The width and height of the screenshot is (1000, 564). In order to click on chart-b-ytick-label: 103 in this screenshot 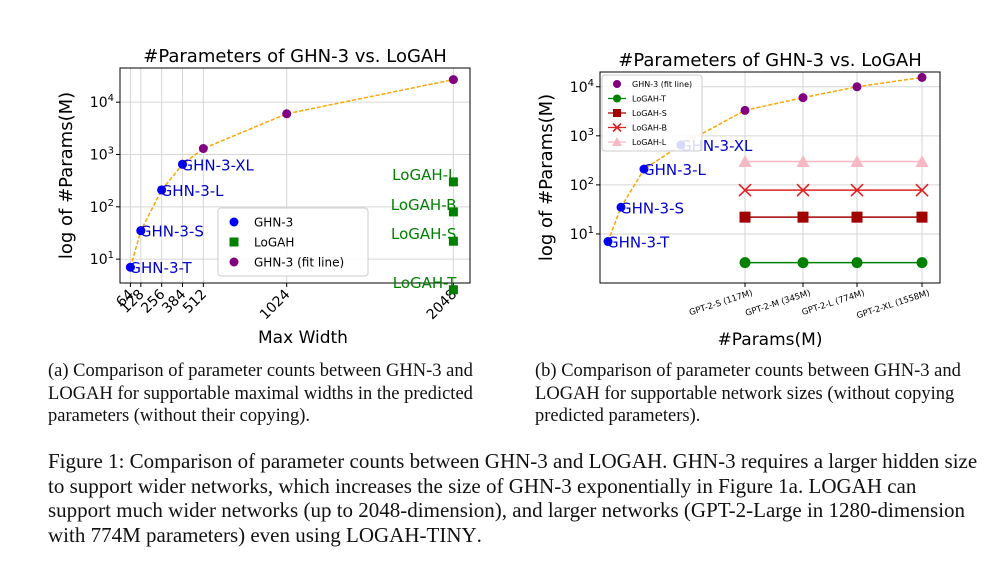, I will do `click(582, 136)`.